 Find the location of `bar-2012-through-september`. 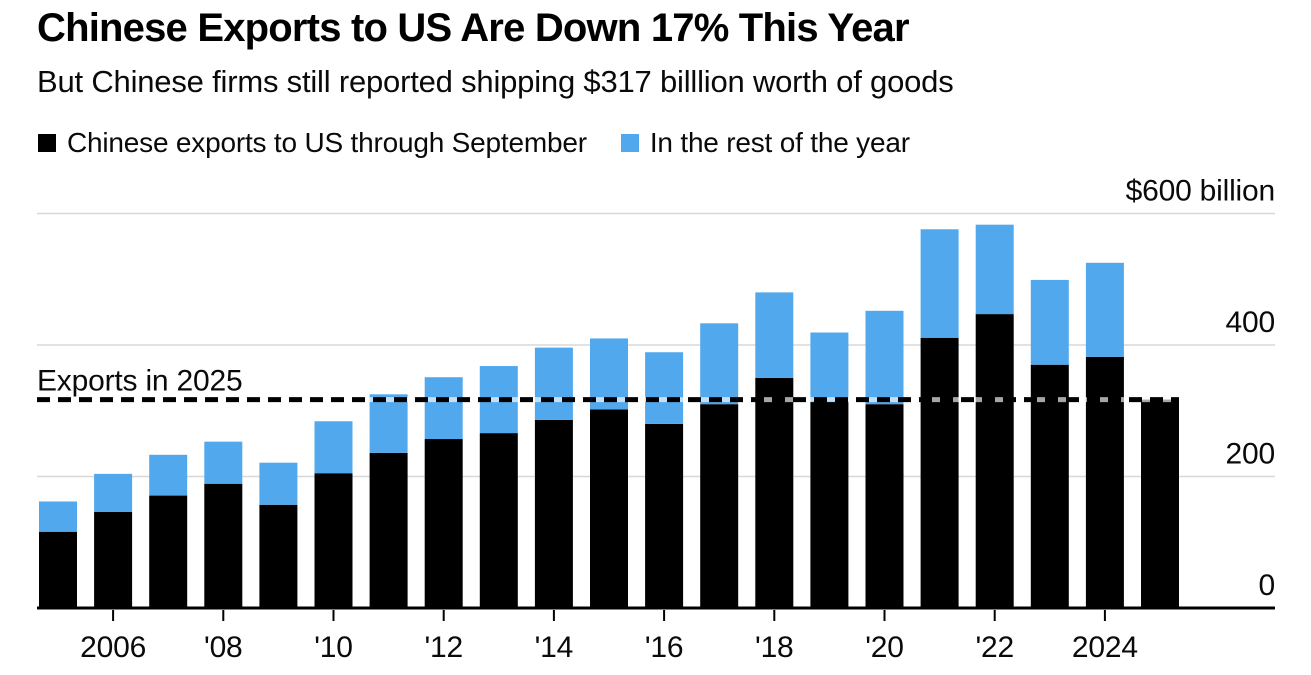

bar-2012-through-september is located at coordinates (443, 523).